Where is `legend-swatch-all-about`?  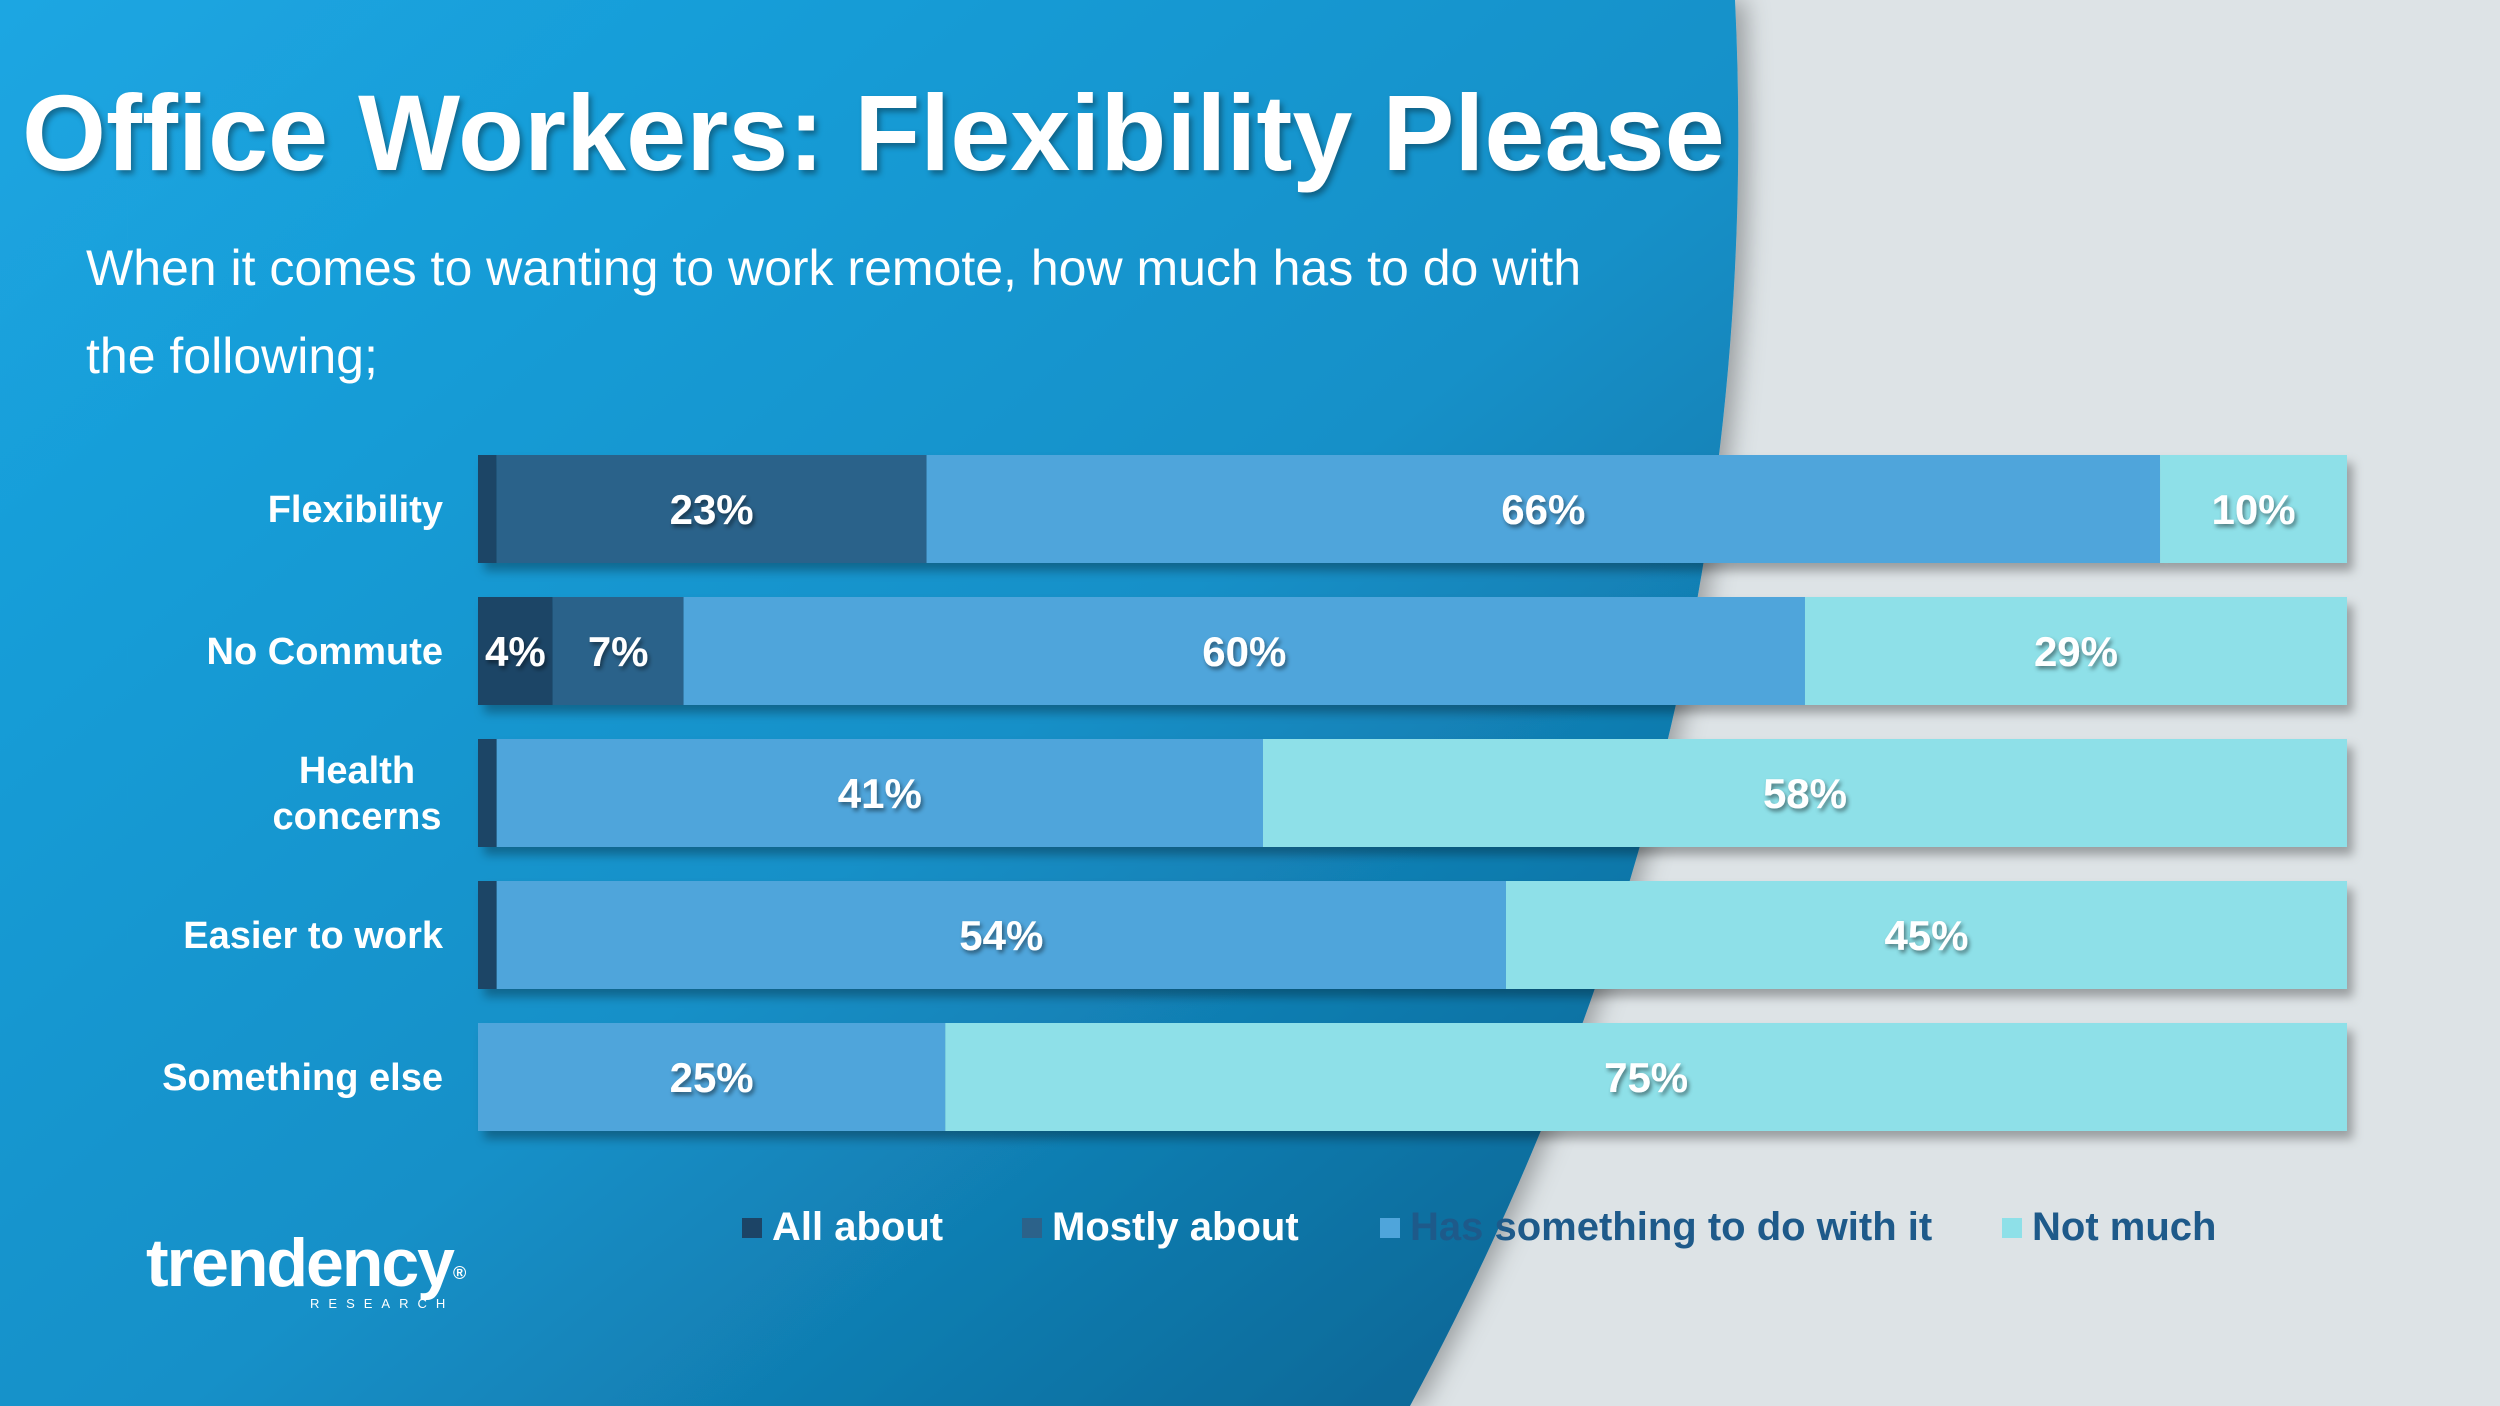
legend-swatch-all-about is located at coordinates (752, 1227).